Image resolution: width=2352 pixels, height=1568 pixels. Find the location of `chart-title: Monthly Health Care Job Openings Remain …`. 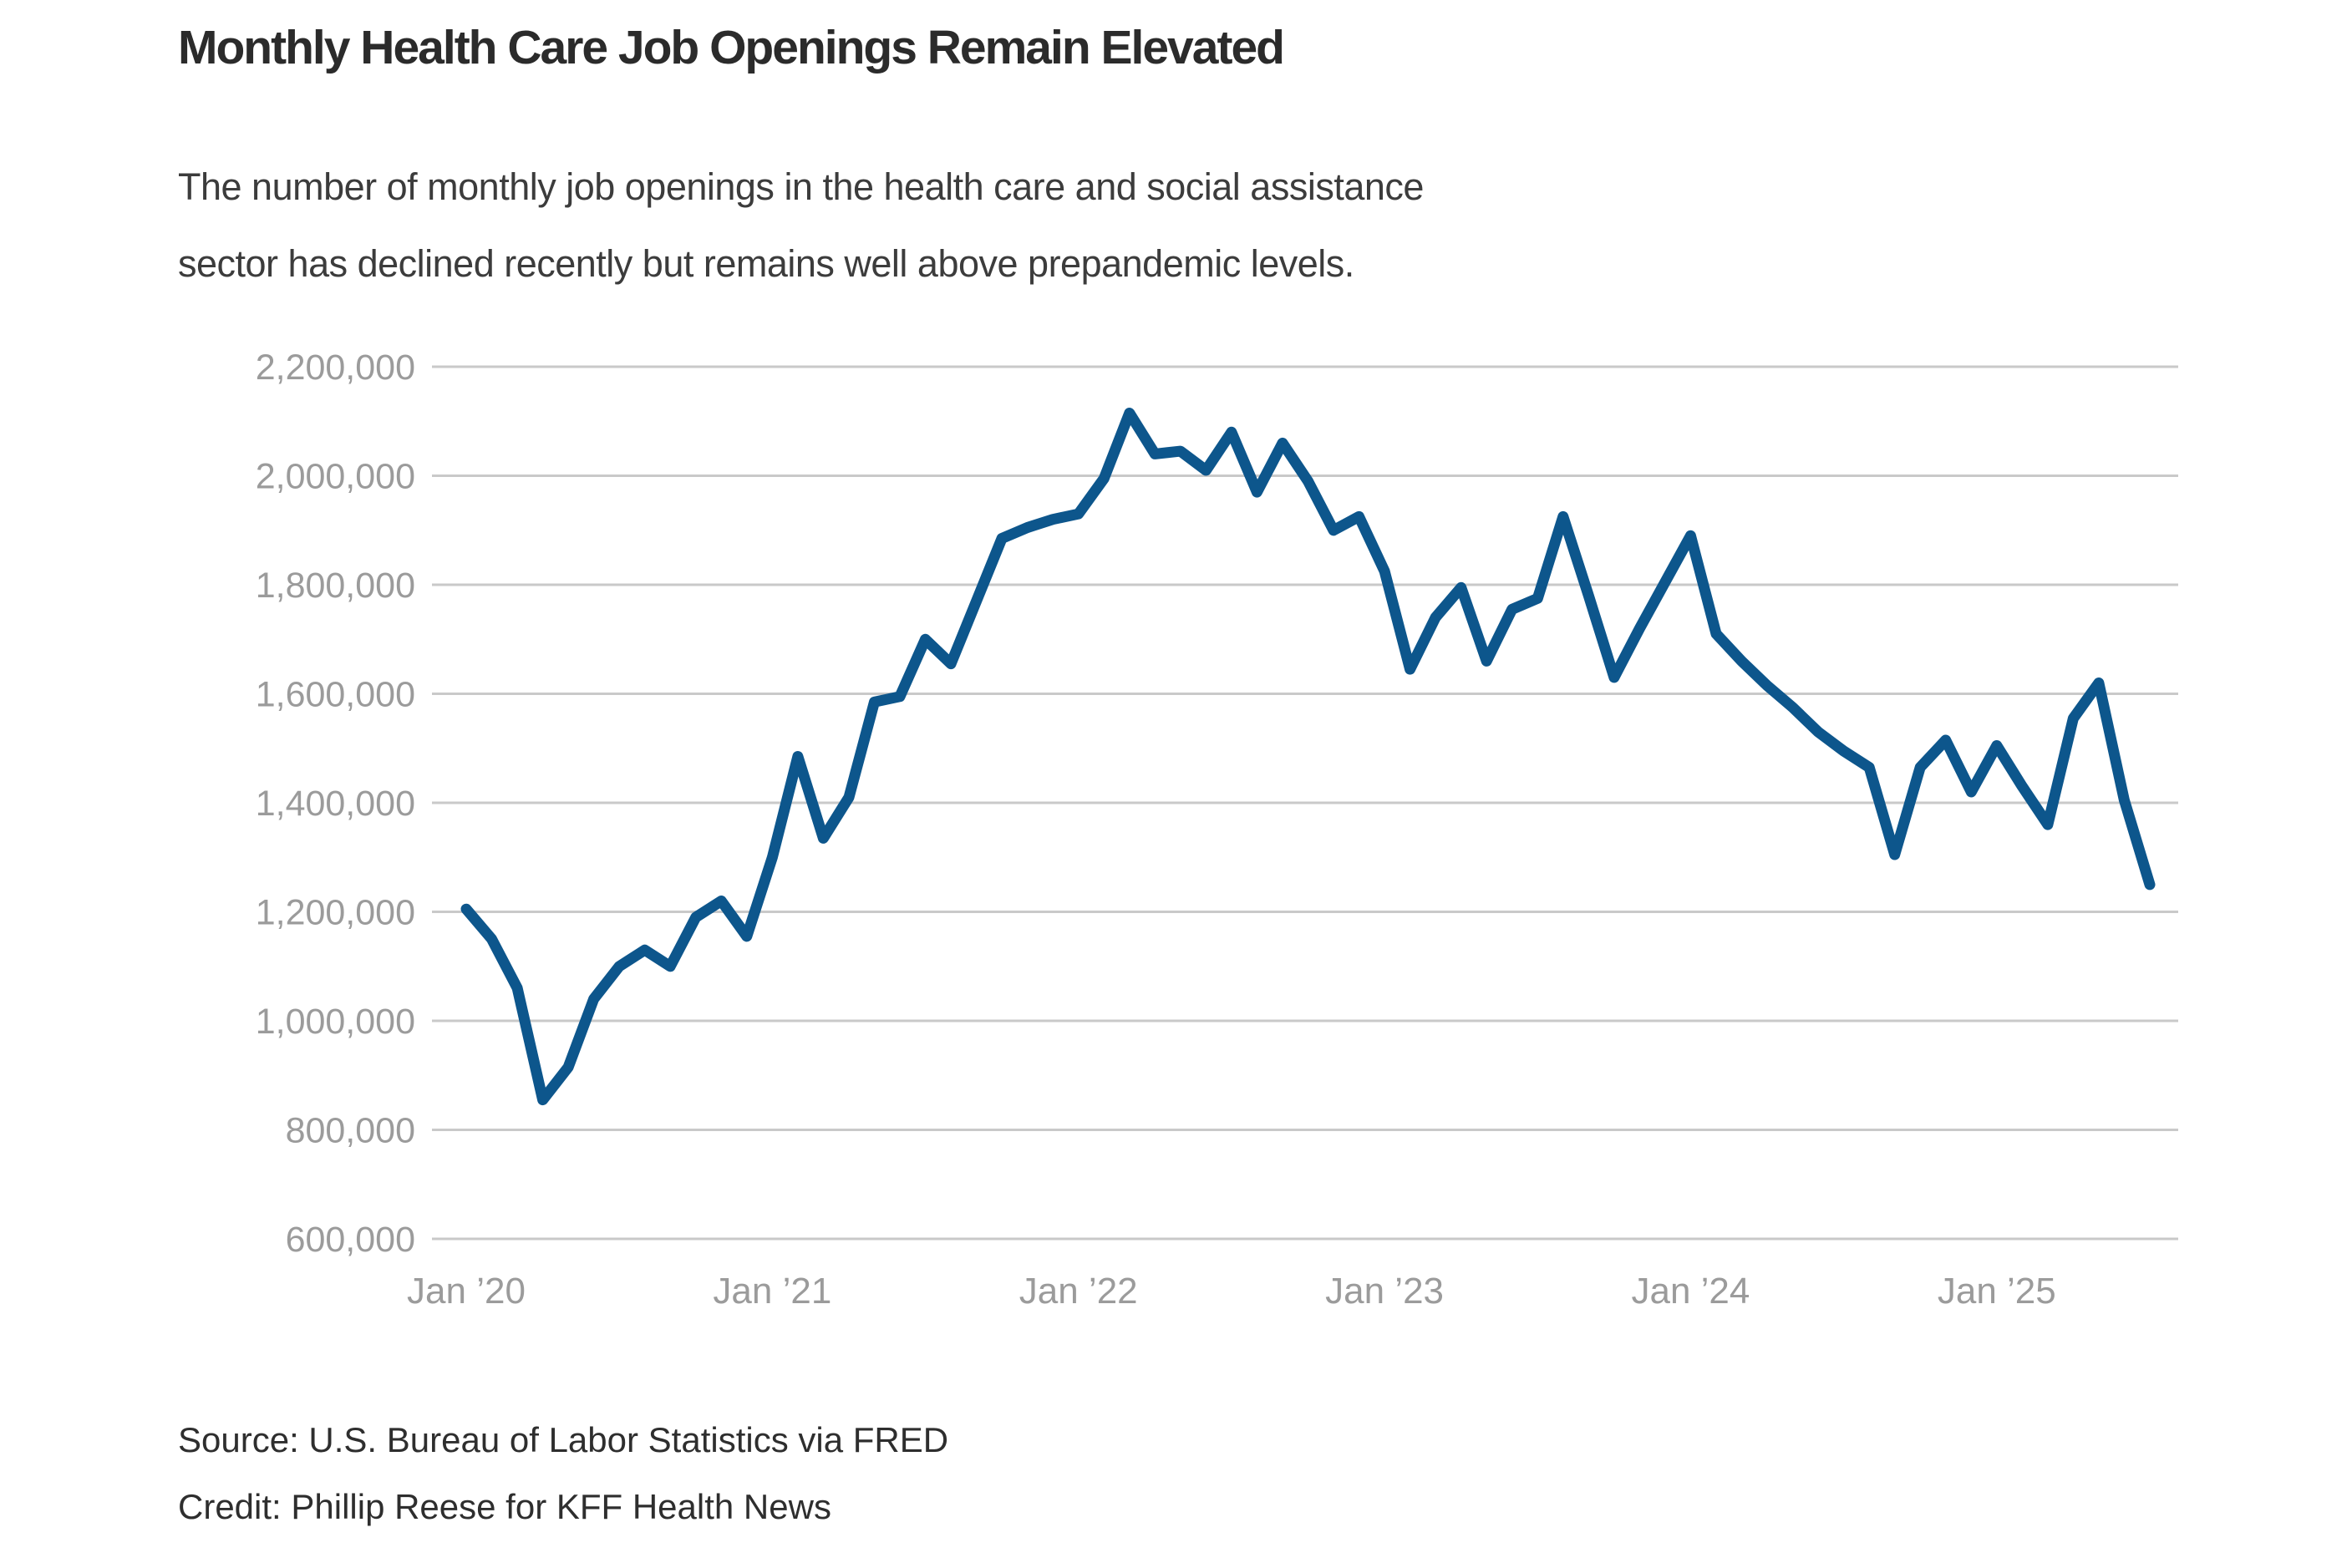

chart-title: Monthly Health Care Job Openings Remain … is located at coordinates (731, 47).